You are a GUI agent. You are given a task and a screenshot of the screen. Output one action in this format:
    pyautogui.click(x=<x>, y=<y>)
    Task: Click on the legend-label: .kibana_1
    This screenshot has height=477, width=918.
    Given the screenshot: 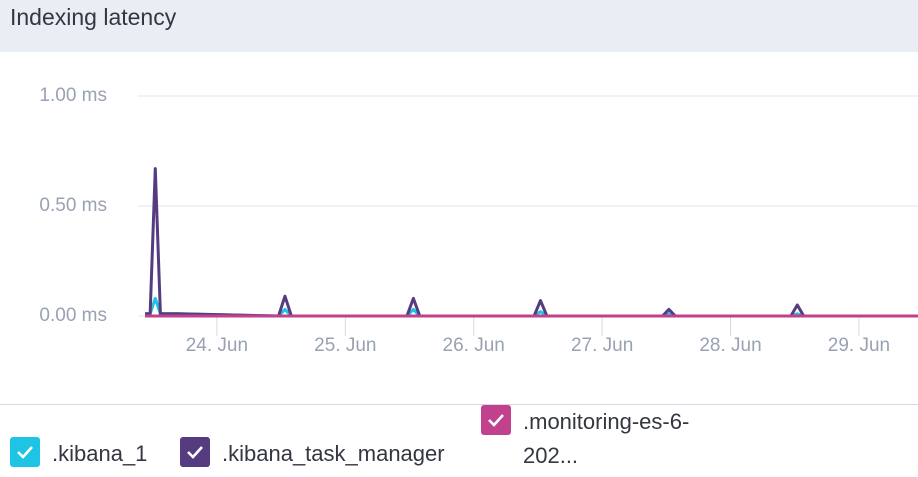 What is the action you would take?
    pyautogui.click(x=100, y=453)
    